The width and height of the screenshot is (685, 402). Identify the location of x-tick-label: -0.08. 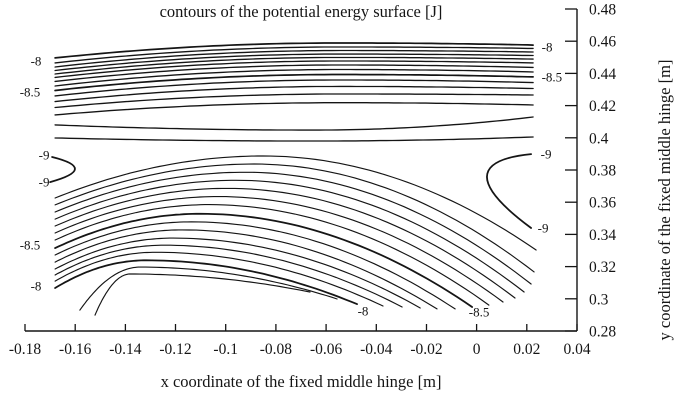
(276, 349).